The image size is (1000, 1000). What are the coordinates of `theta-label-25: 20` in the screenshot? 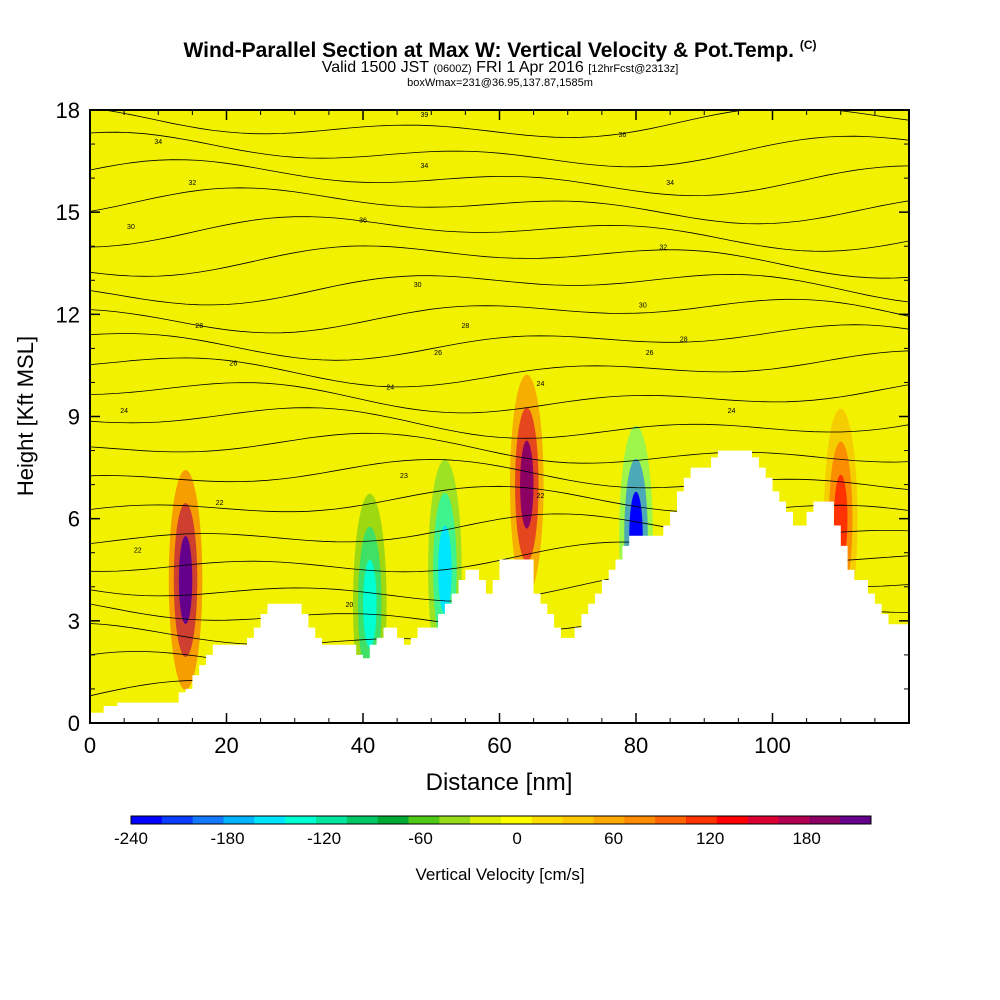 It's located at (349, 605).